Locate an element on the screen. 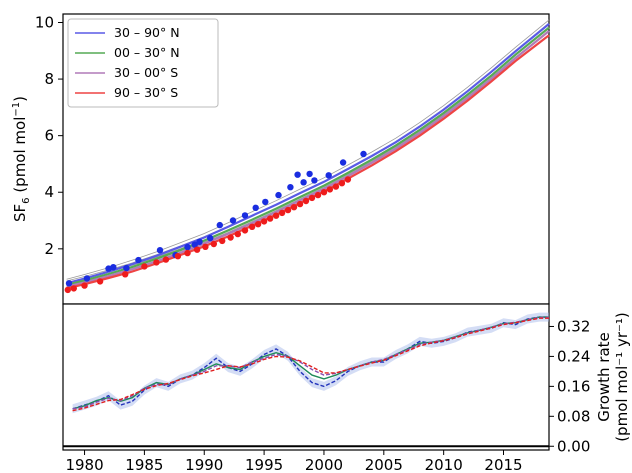  bottom-panel-y-ticks: 0.00 0.08 0.16 0.24 0.32 is located at coordinates (569, 386).